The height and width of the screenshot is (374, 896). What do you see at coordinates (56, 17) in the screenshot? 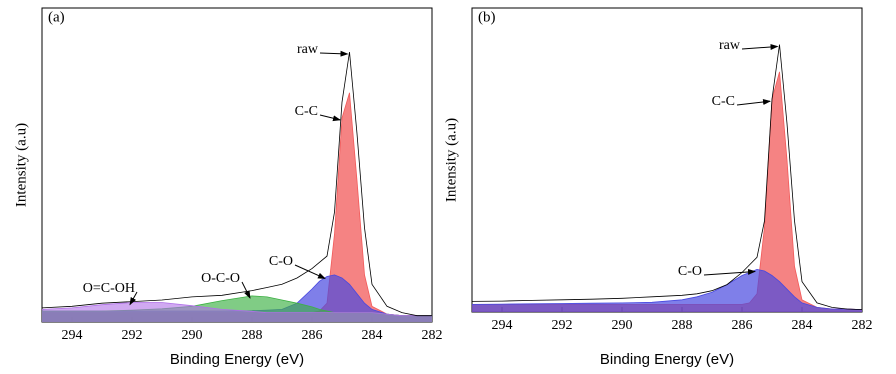
I see `panel-label: (a)` at bounding box center [56, 17].